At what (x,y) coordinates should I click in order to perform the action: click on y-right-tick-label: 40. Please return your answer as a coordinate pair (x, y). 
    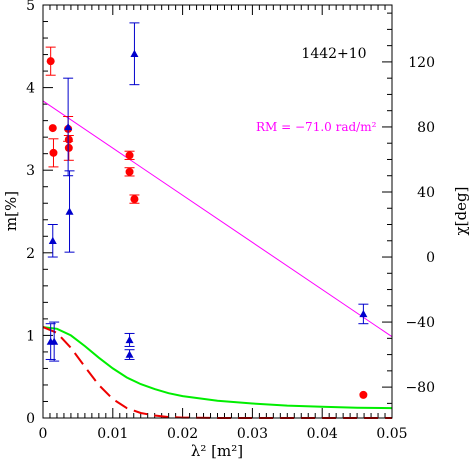
    Looking at the image, I should click on (426, 193).